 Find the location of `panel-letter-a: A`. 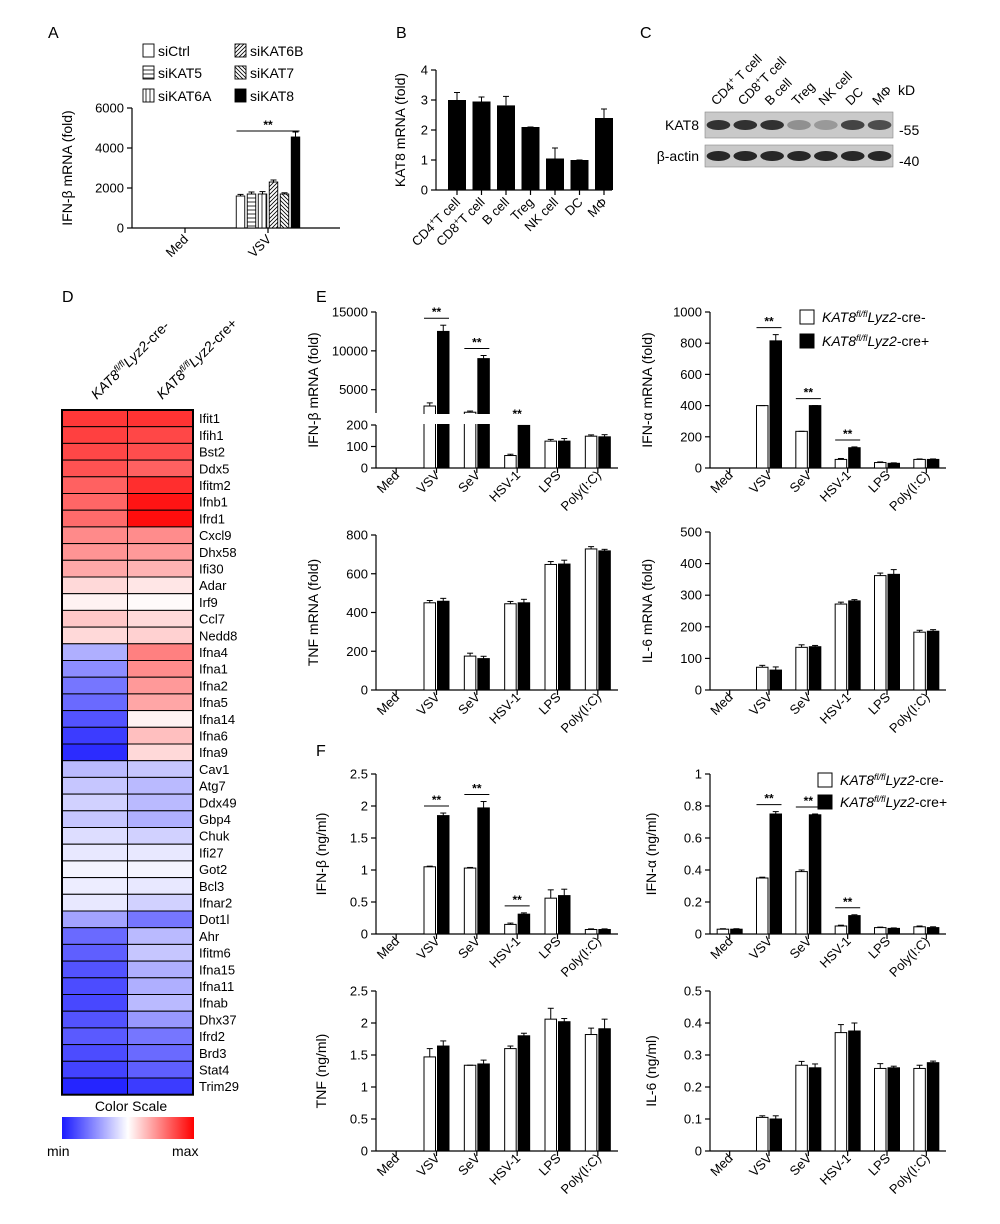

panel-letter-a: A is located at coordinates (53, 33).